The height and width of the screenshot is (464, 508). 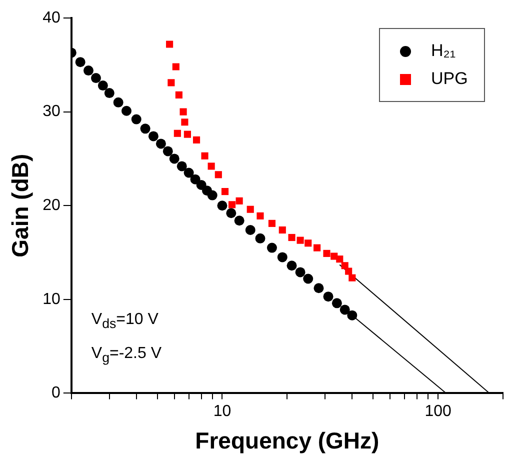 I want to click on y-tick-label: 10, so click(x=51, y=299).